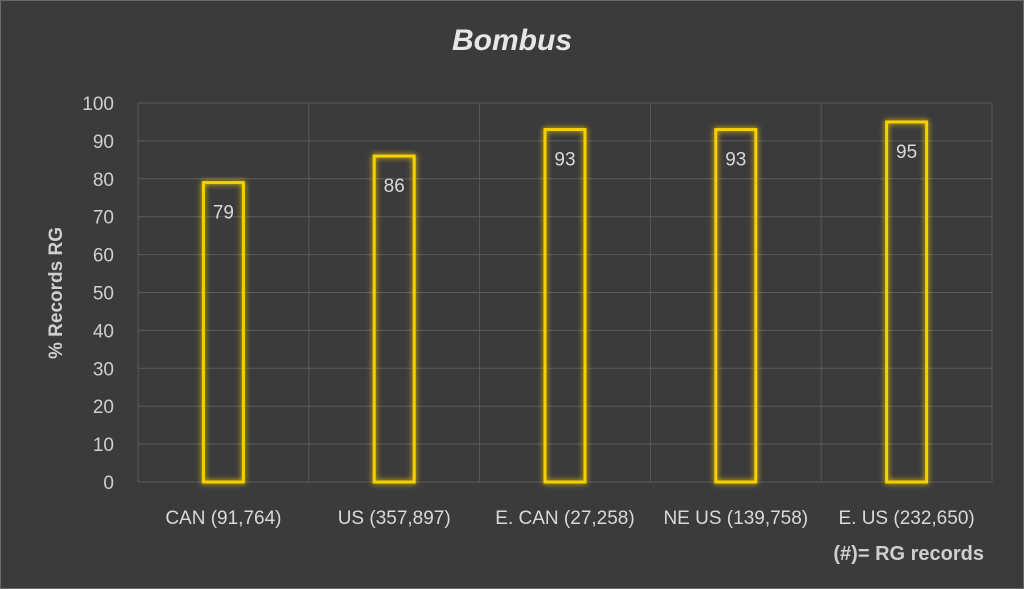 This screenshot has width=1024, height=589. I want to click on y-tick-label: 70, so click(103, 218).